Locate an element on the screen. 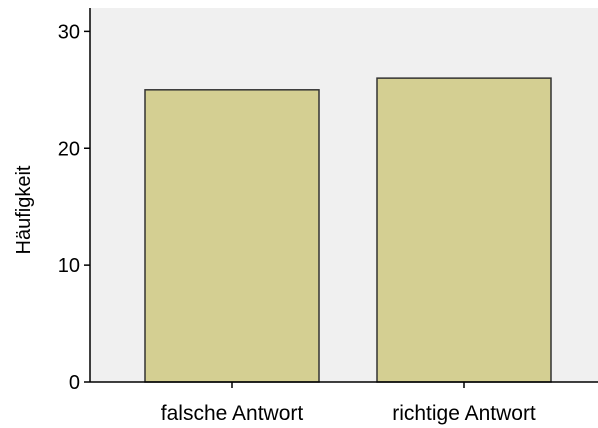 This screenshot has height=428, width=598. y-tick-label: 0 is located at coordinates (74, 383).